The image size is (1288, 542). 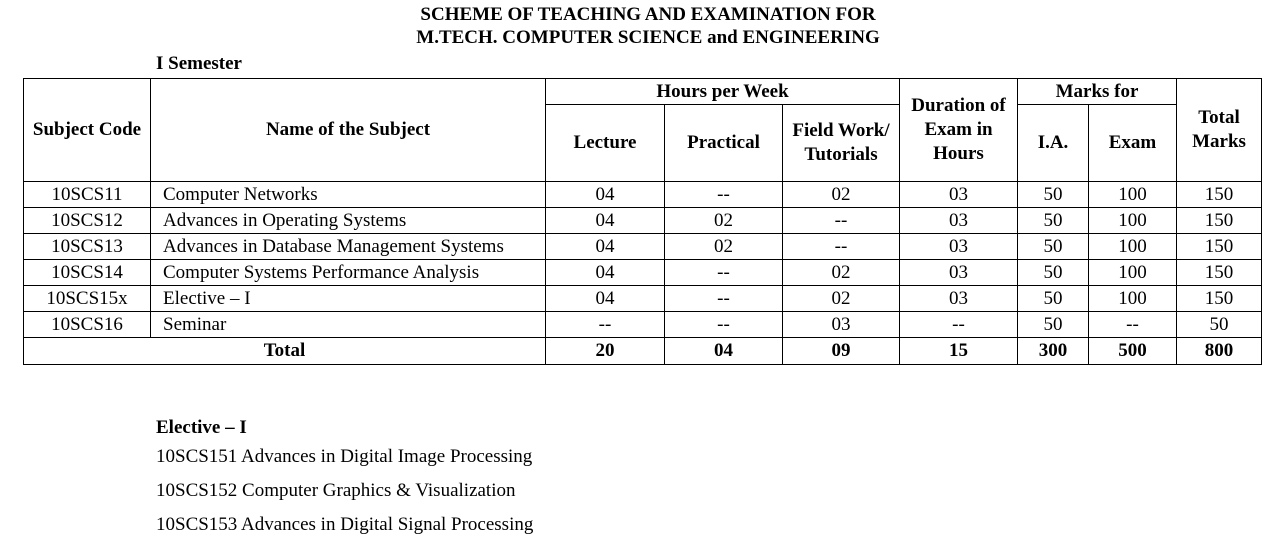 I want to click on document-title-line1: SCHEME OF TEACHING AND EXAMINATION FOR, so click(x=648, y=14).